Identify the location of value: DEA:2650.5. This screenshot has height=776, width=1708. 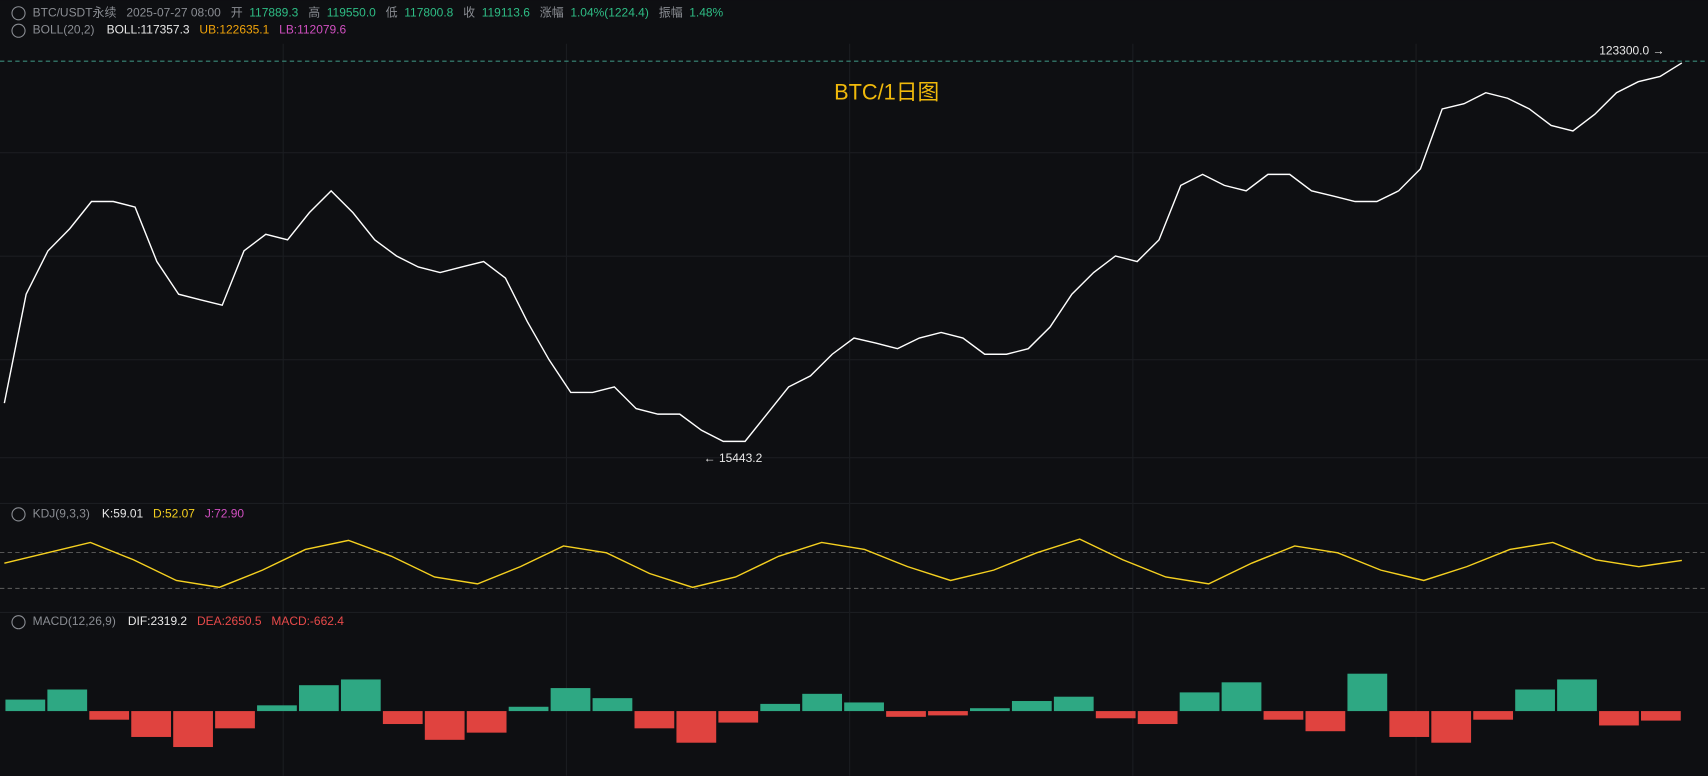
(229, 621).